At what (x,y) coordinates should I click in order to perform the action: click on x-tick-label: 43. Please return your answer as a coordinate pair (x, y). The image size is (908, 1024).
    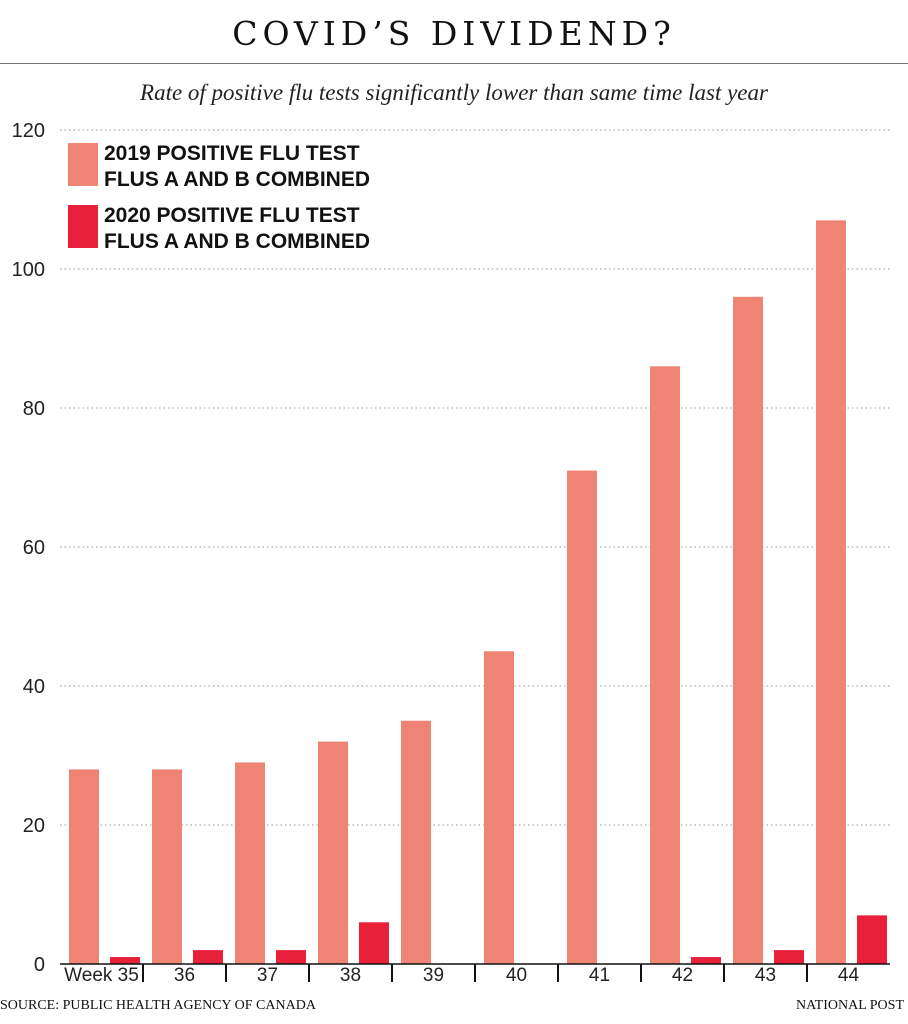
    Looking at the image, I should click on (765, 975).